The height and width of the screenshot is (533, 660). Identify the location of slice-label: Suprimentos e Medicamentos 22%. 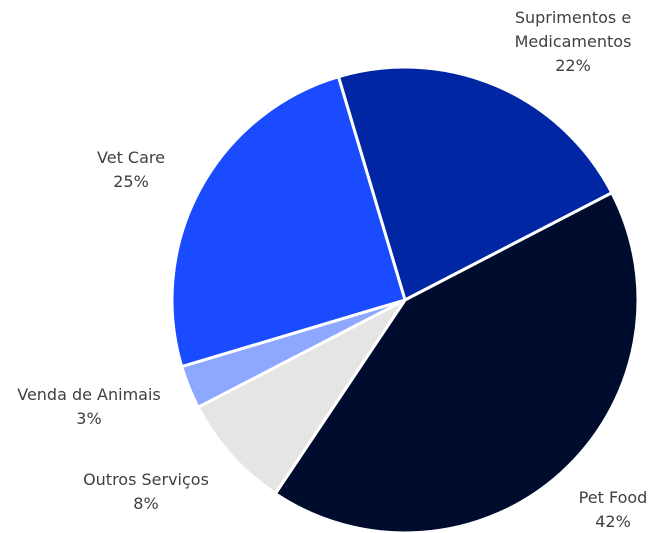
(573, 42).